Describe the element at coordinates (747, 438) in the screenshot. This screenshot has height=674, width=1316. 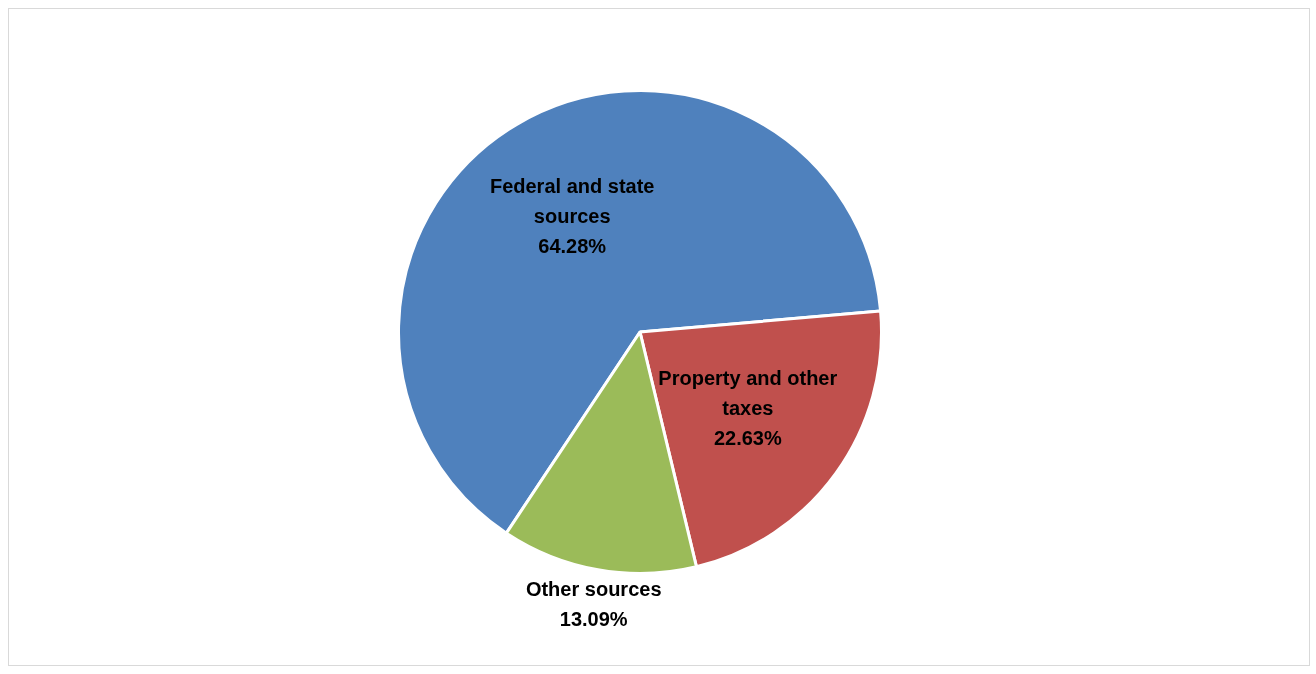
I see `data-label: 22.63%` at that location.